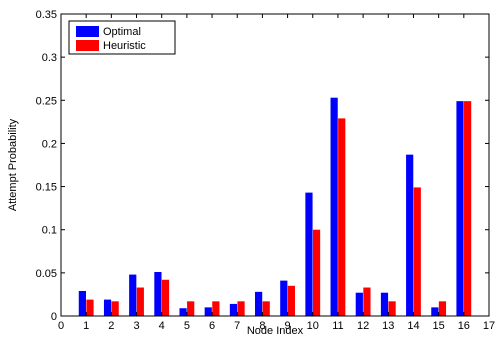 This screenshot has height=346, width=497. I want to click on legend: Optimal Heuristic, so click(122, 37).